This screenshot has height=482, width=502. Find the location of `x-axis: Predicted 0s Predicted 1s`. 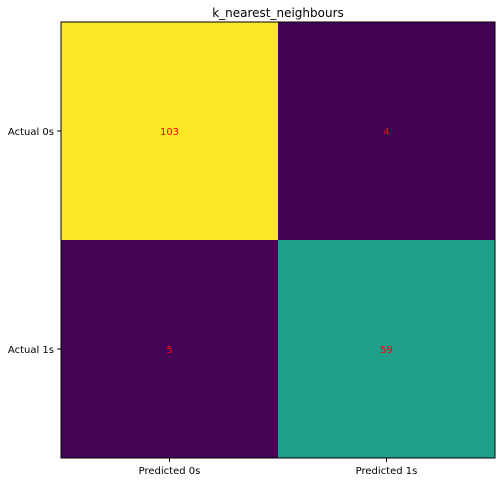

x-axis: Predicted 0s Predicted 1s is located at coordinates (278, 467).